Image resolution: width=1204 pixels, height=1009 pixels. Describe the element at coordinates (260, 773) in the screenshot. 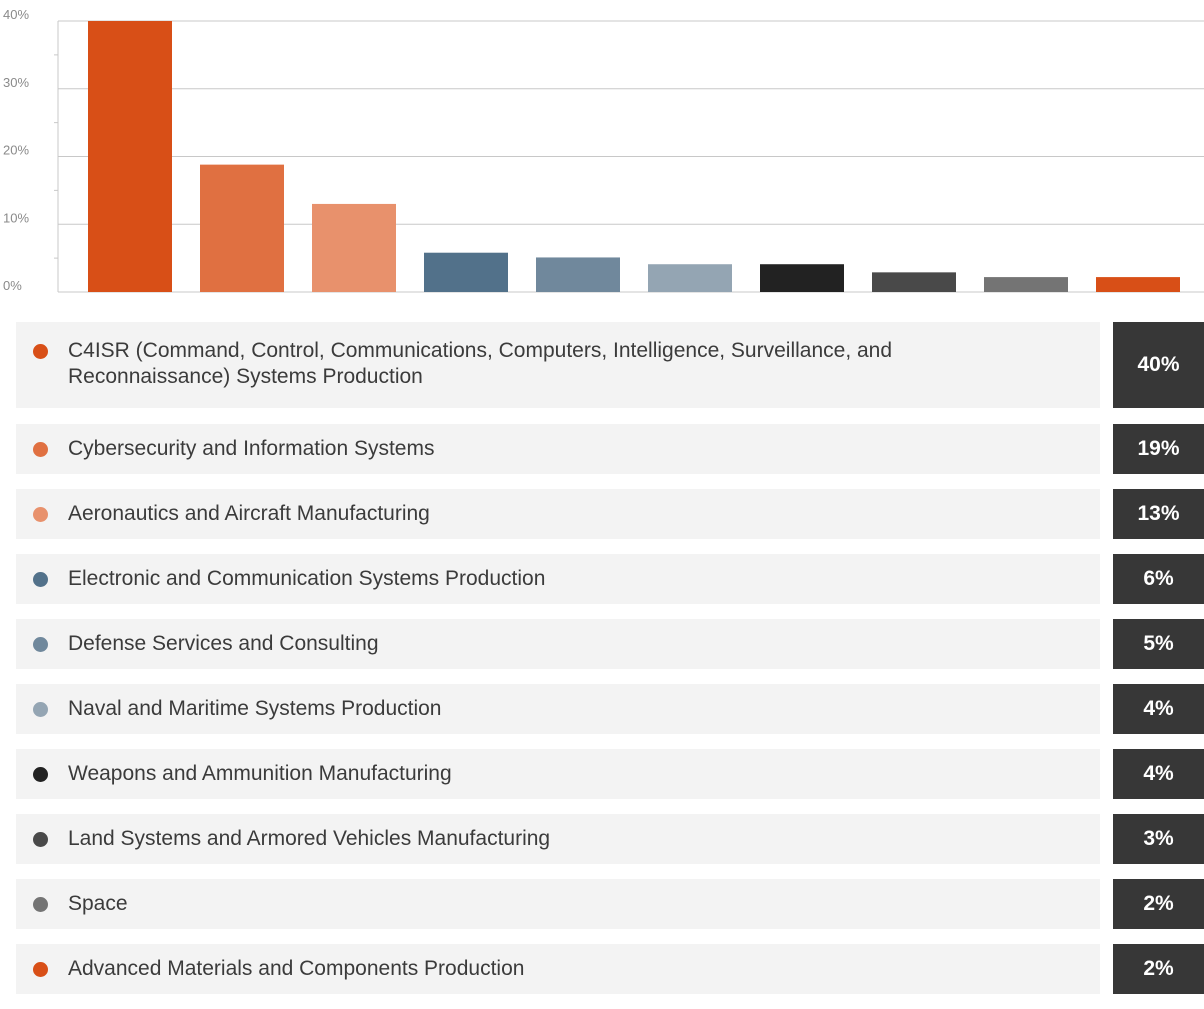

I see `legend-label: Weapons and Ammunition Manufacturing` at that location.